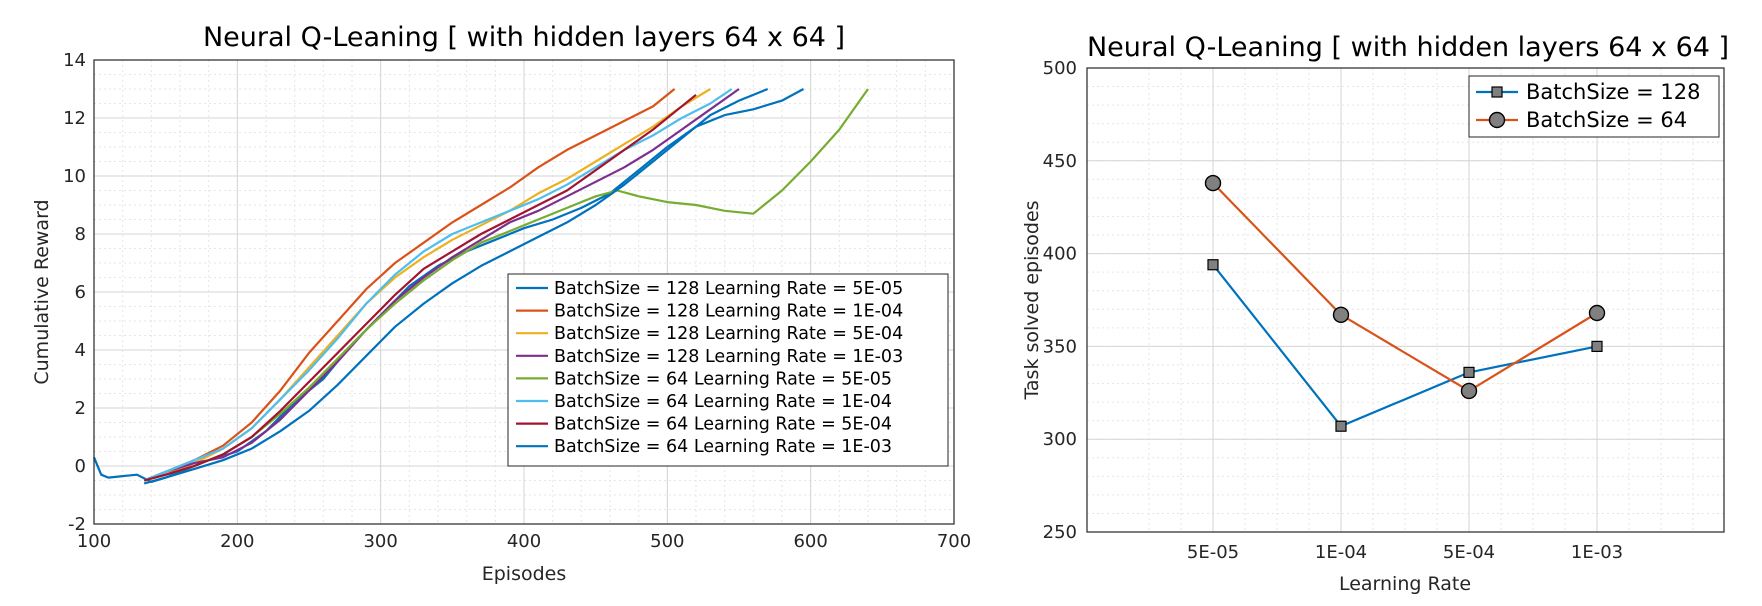 This screenshot has width=1762, height=606. Describe the element at coordinates (728, 334) in the screenshot. I see `reward-legend-label: BatchSize = 128 Learning Rate = 5E-04` at that location.